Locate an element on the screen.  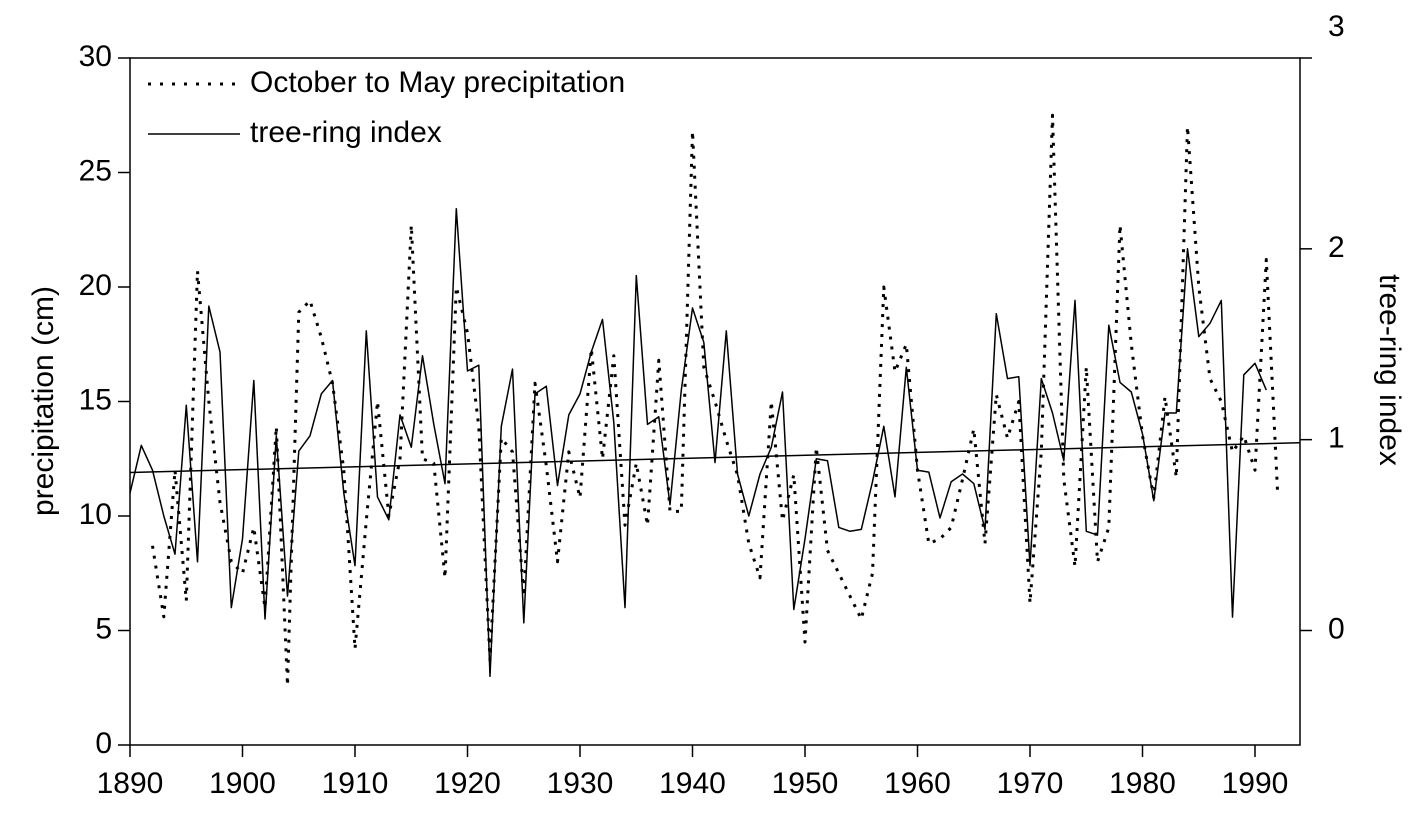
y-tick-label: 5 is located at coordinates (103, 628).